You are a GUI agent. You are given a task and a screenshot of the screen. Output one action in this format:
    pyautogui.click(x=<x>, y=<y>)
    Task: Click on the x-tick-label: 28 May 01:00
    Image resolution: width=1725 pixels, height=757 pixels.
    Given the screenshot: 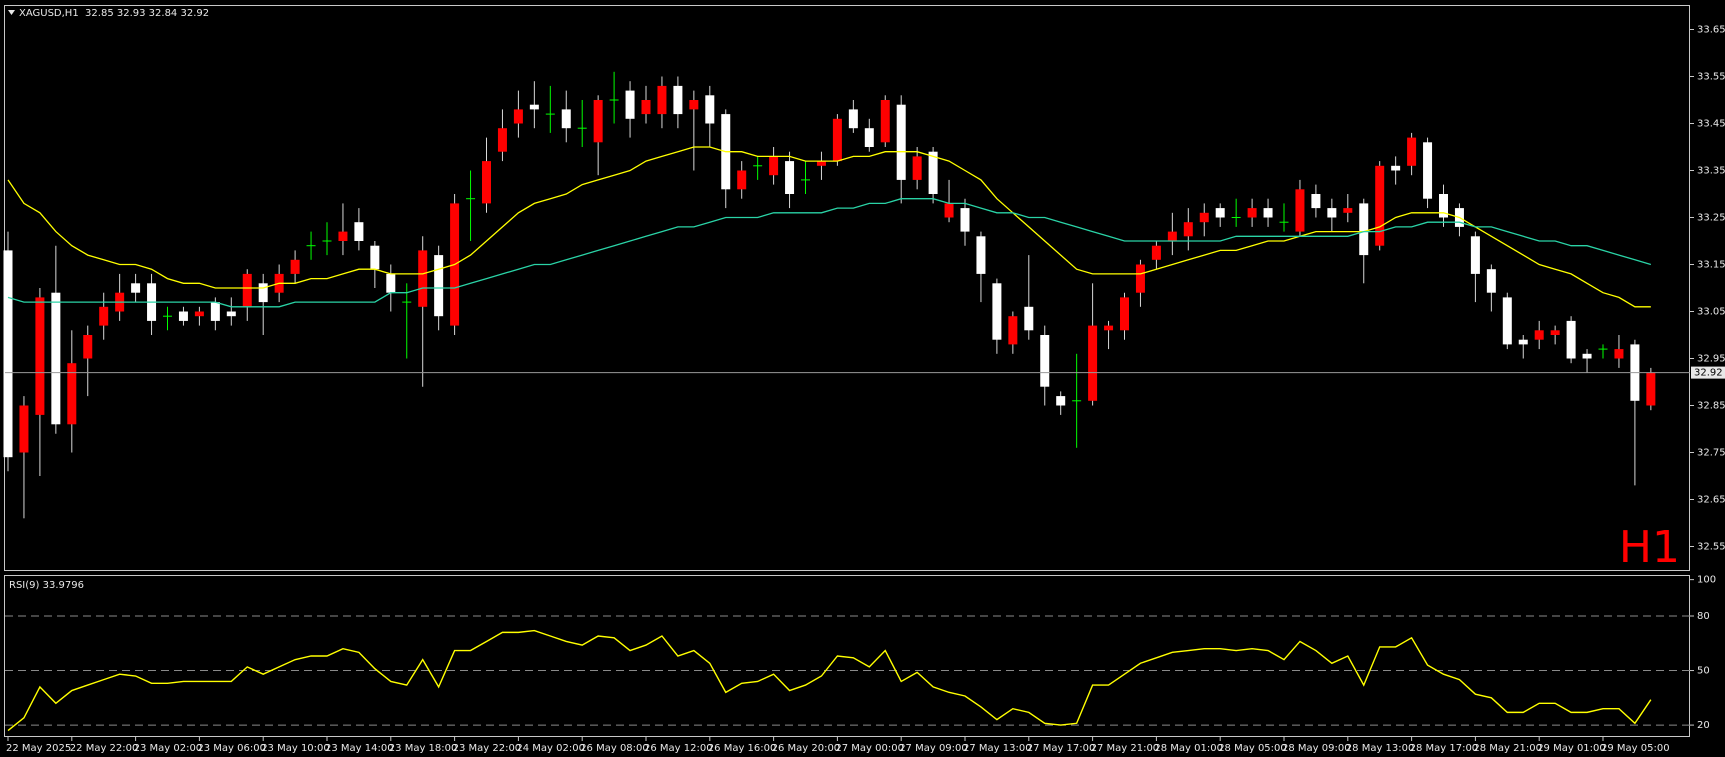 What is the action you would take?
    pyautogui.click(x=1188, y=748)
    